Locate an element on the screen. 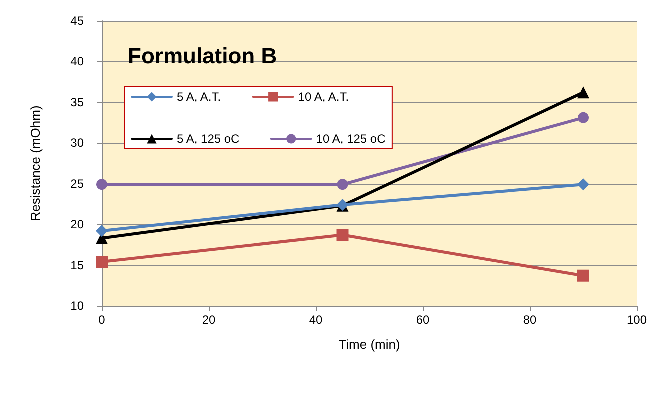 Image resolution: width=667 pixels, height=405 pixels. legend-label: 10 A, A.T. is located at coordinates (324, 97).